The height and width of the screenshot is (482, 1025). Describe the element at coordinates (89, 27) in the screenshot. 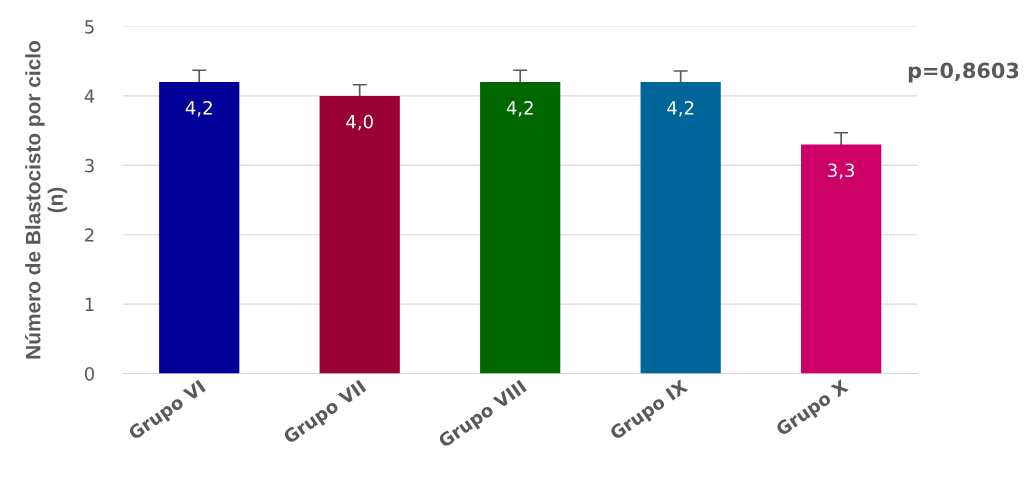

I see `y-tick-label: 5` at that location.